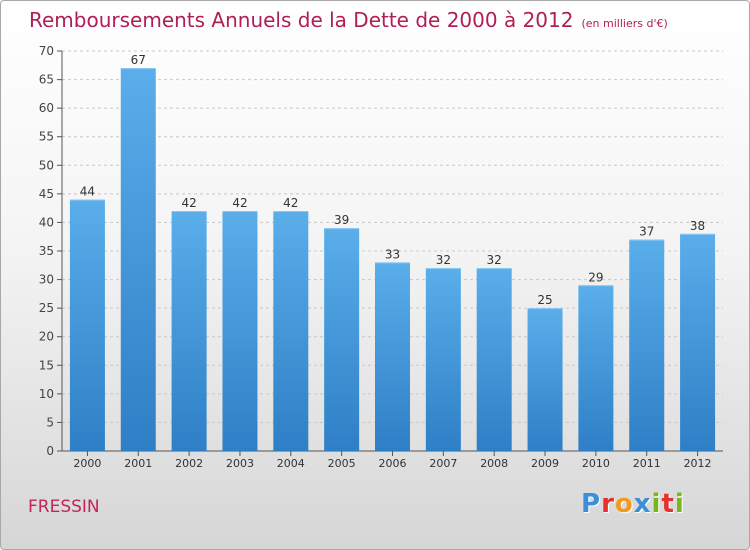  I want to click on x-tick-label: 2006, so click(393, 463).